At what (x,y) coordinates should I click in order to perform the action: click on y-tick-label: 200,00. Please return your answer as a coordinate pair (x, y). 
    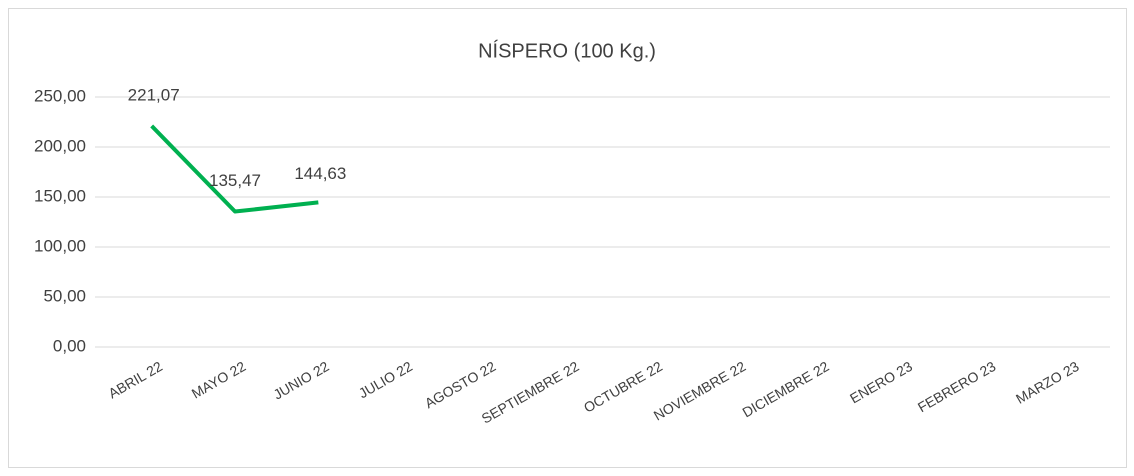
    Looking at the image, I should click on (60, 145).